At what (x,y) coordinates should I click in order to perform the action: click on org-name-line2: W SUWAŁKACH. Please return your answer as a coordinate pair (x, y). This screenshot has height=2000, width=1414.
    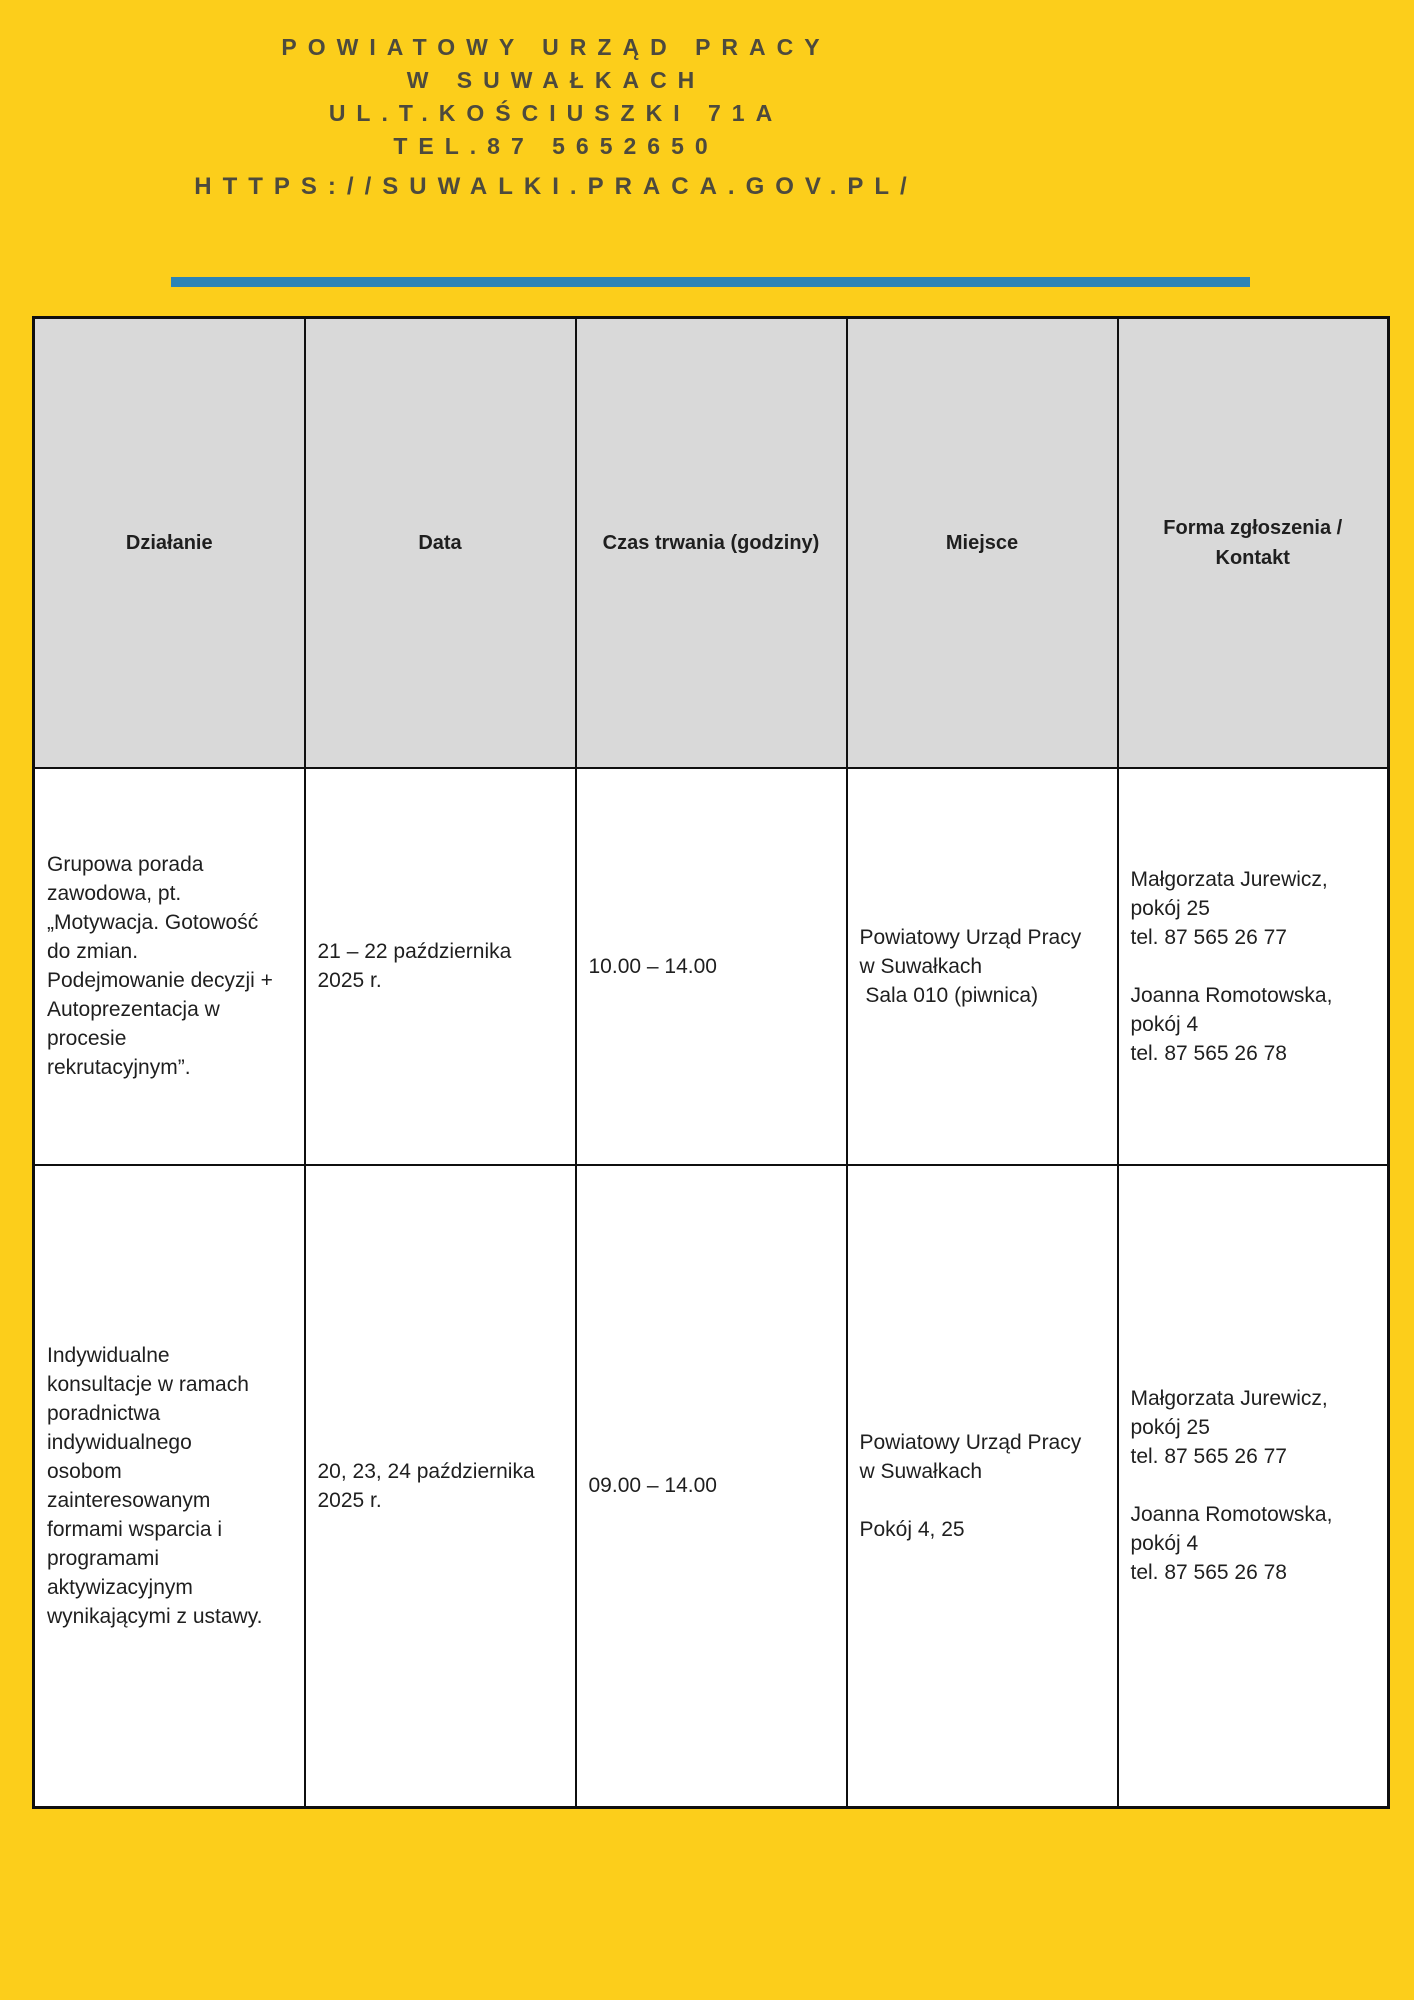
    Looking at the image, I should click on (556, 80).